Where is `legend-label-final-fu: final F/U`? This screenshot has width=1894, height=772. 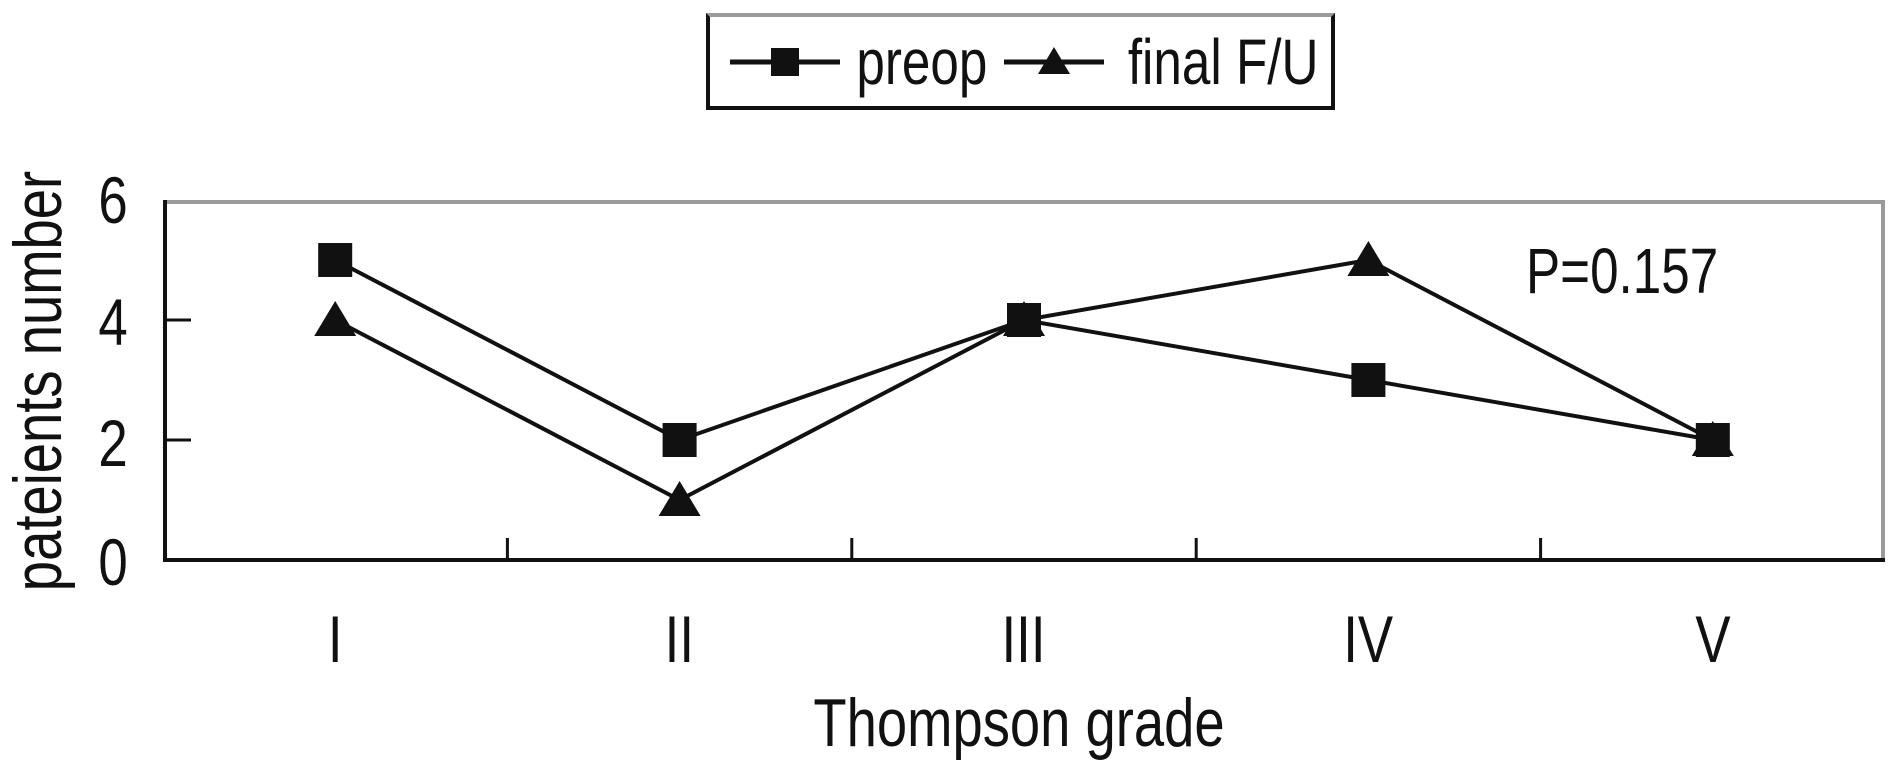 legend-label-final-fu: final F/U is located at coordinates (1223, 61).